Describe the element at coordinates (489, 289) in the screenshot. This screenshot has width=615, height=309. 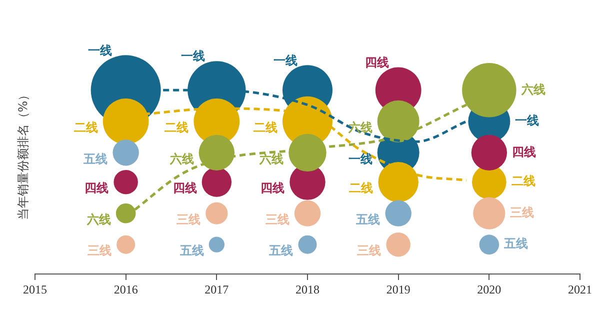
I see `x-tick-label: 2020` at that location.